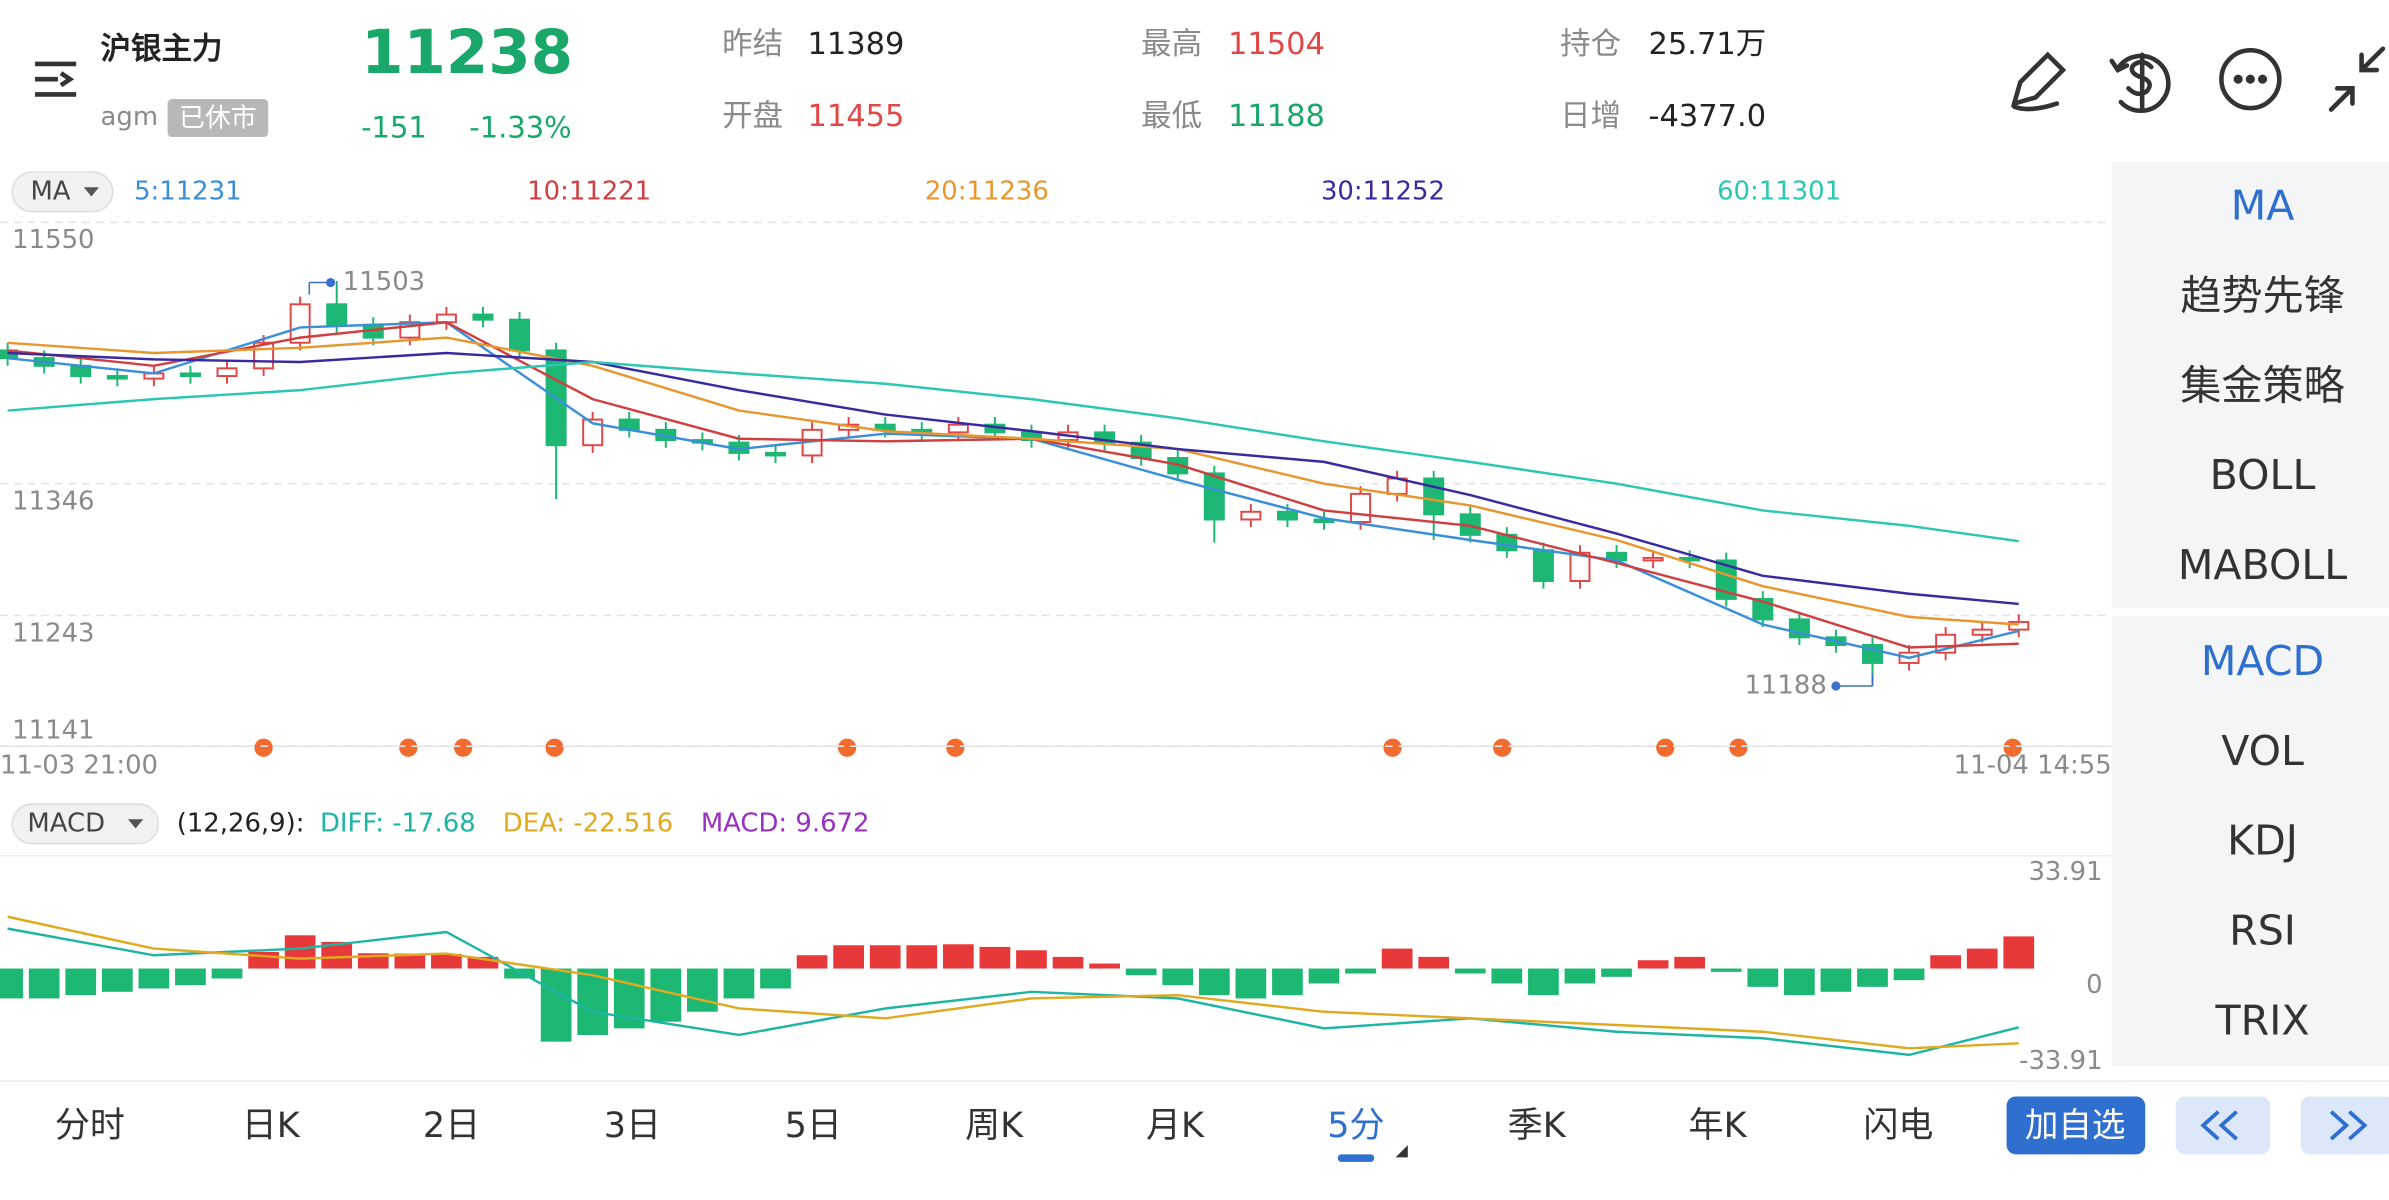  What do you see at coordinates (130, 117) in the screenshot?
I see `code: agm` at bounding box center [130, 117].